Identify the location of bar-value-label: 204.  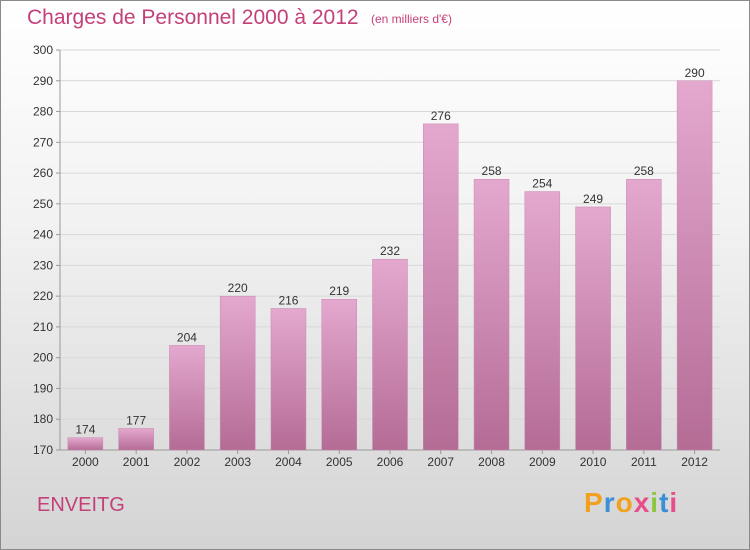
(187, 337).